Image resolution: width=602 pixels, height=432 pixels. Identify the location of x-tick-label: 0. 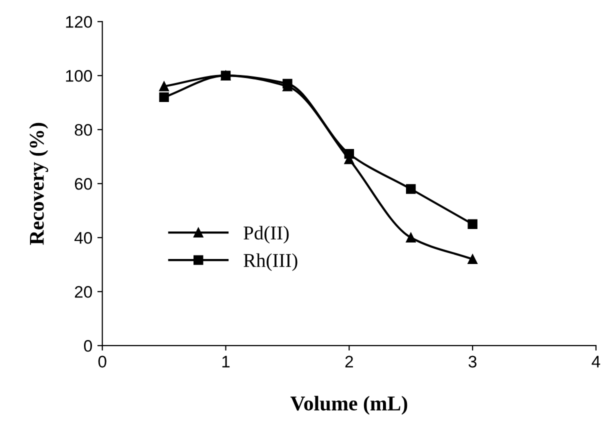
(102, 362).